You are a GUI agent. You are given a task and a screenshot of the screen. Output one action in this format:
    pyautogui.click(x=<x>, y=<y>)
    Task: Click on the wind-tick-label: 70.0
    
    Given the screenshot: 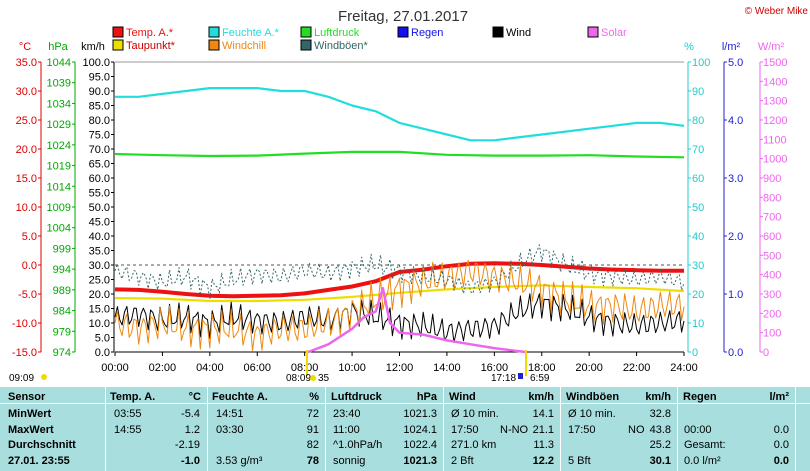 What is the action you would take?
    pyautogui.click(x=99, y=150)
    